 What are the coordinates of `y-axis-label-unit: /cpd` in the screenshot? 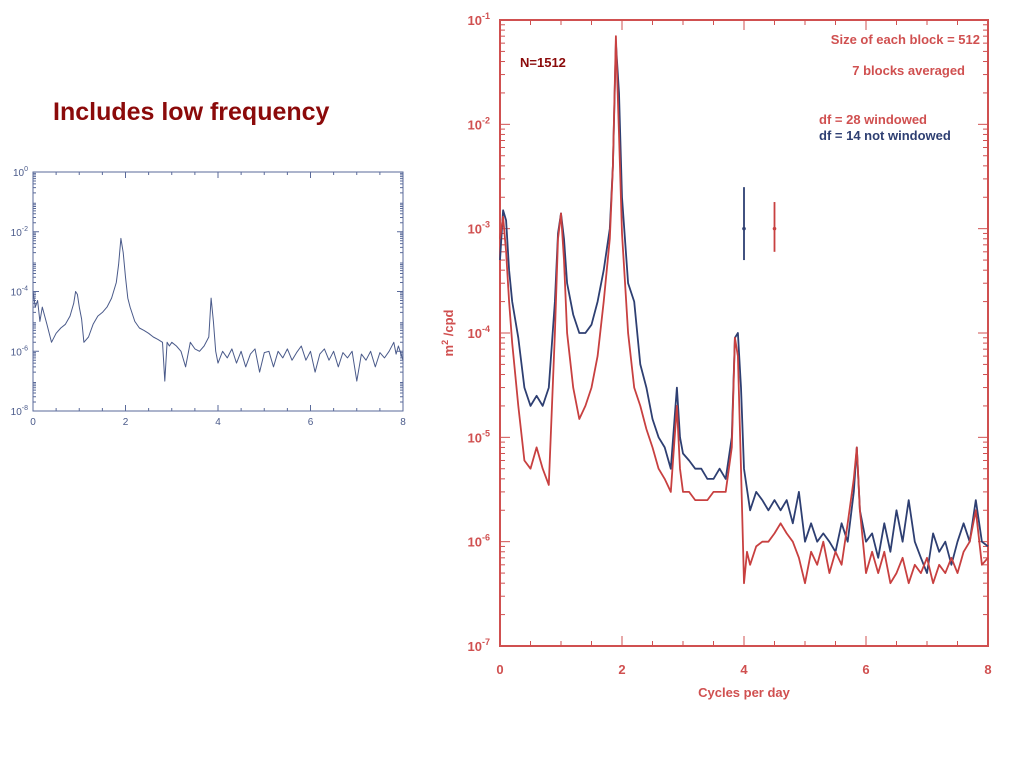 It's located at (448, 324).